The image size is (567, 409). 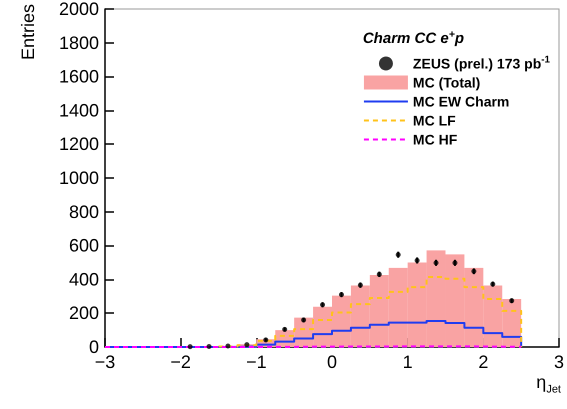 What do you see at coordinates (83, 212) in the screenshot?
I see `y-tick-label: 800` at bounding box center [83, 212].